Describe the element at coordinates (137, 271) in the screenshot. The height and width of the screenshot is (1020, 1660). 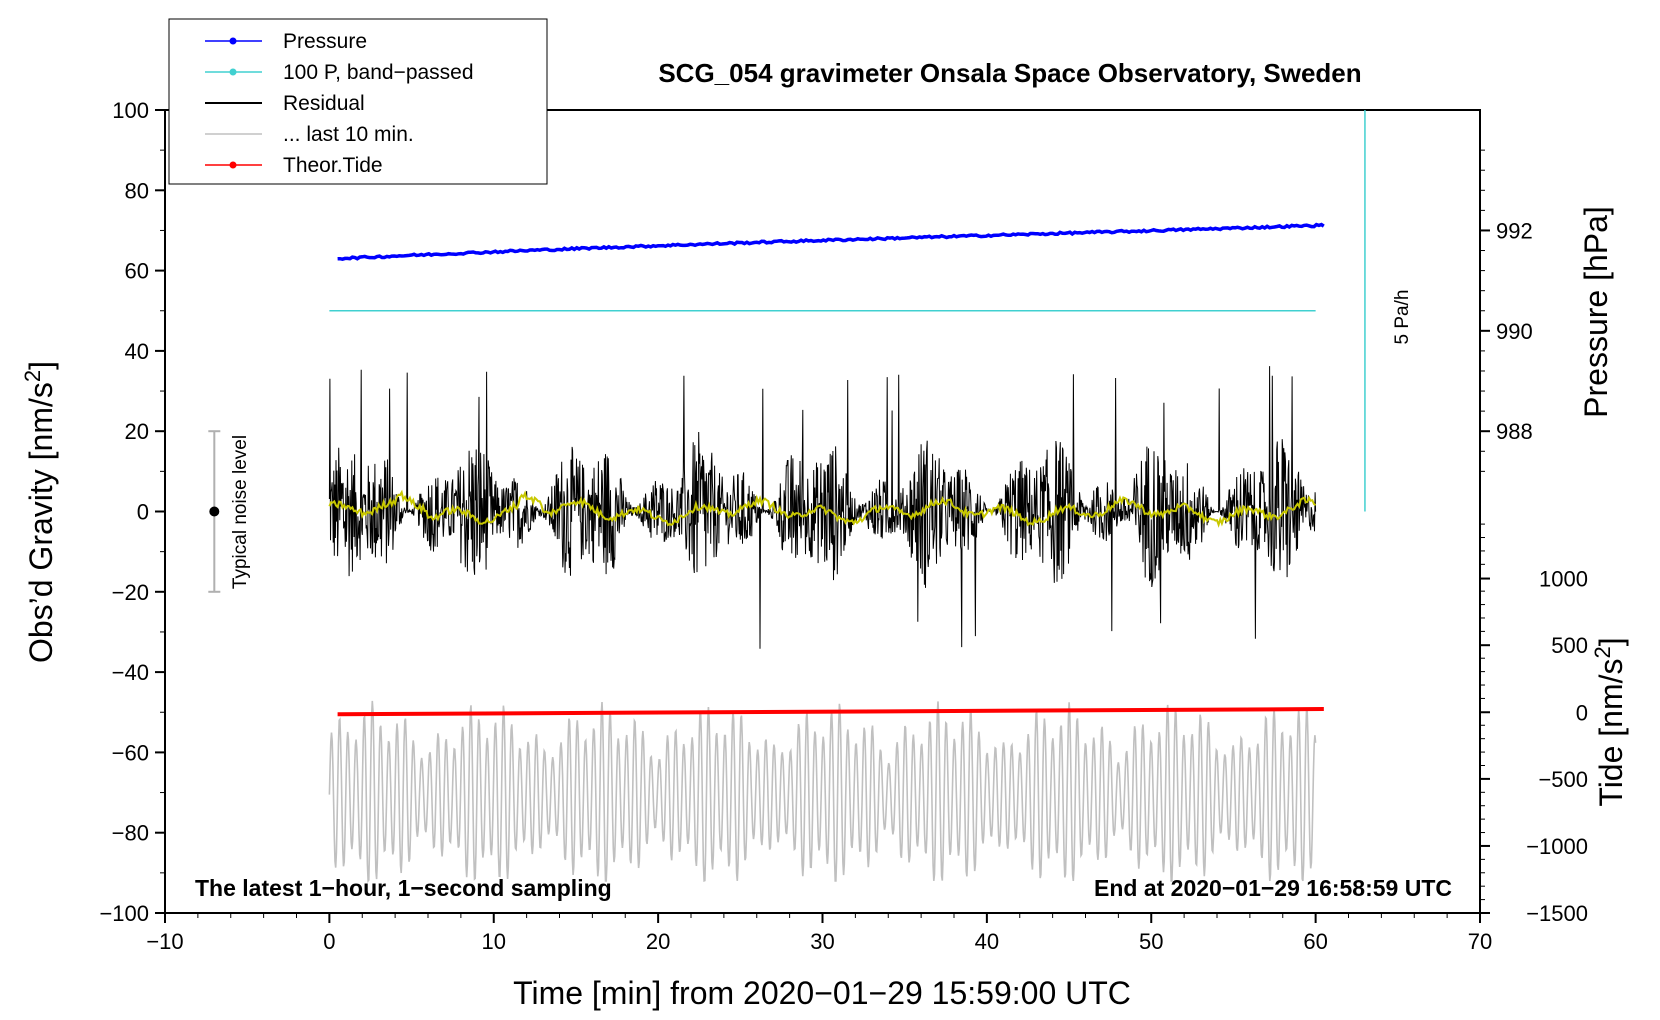
I see `y-tick-label: 60` at that location.